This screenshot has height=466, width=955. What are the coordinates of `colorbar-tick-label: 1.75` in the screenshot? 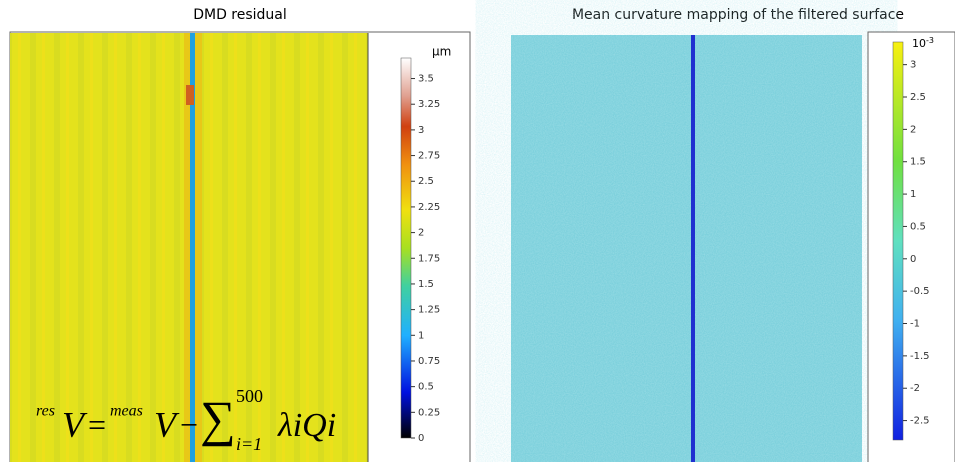 It's located at (429, 258).